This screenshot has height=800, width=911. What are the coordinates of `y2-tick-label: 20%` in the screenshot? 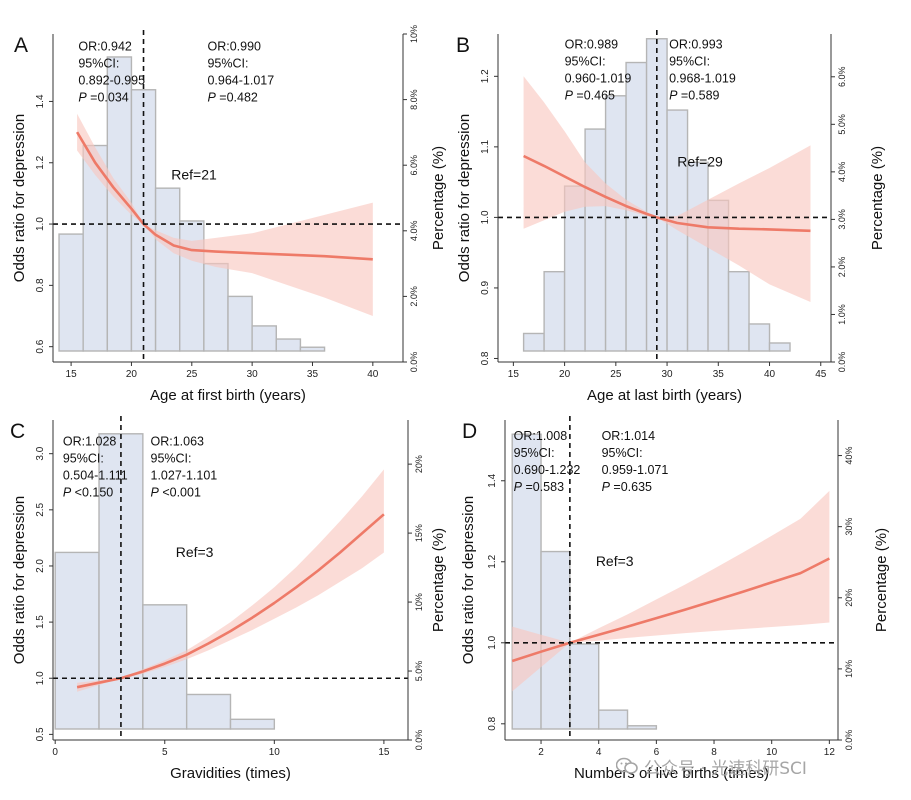 It's located at (419, 464).